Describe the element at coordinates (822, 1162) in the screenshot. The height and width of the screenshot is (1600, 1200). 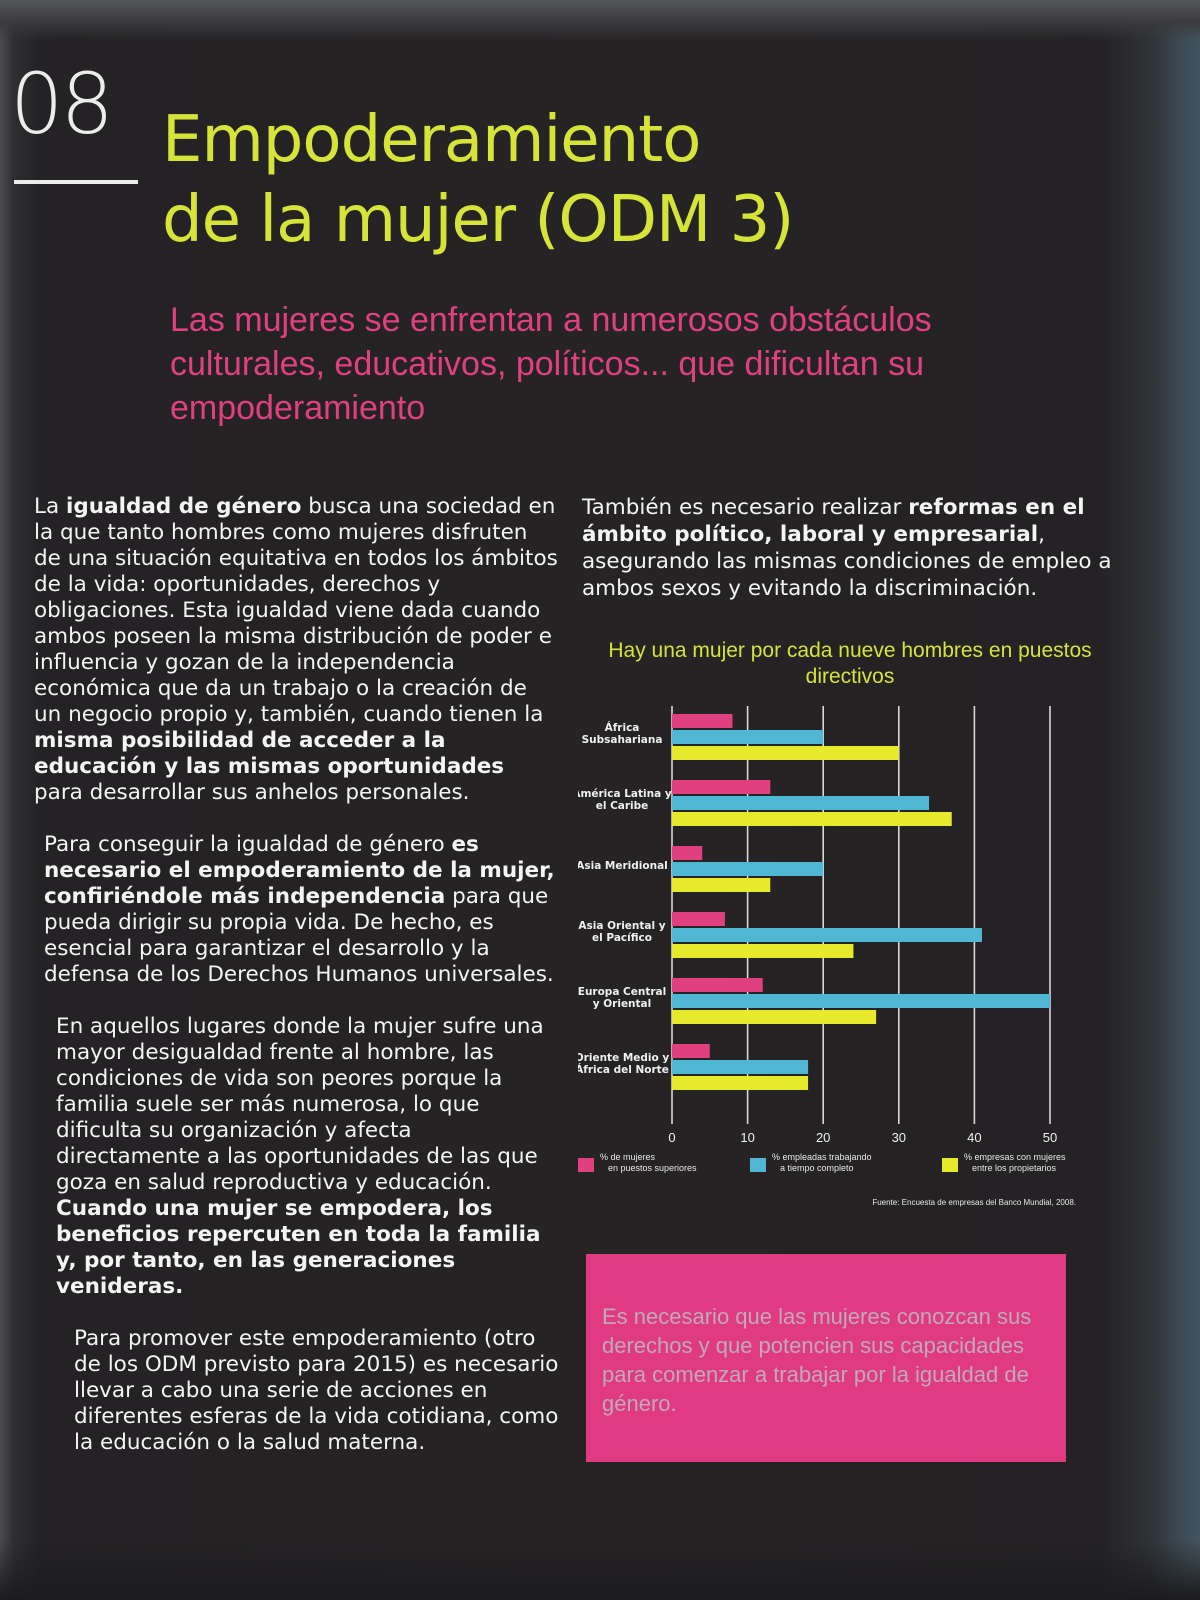
I see `legend-label: % empleadas trabajando a tiempo completo` at that location.